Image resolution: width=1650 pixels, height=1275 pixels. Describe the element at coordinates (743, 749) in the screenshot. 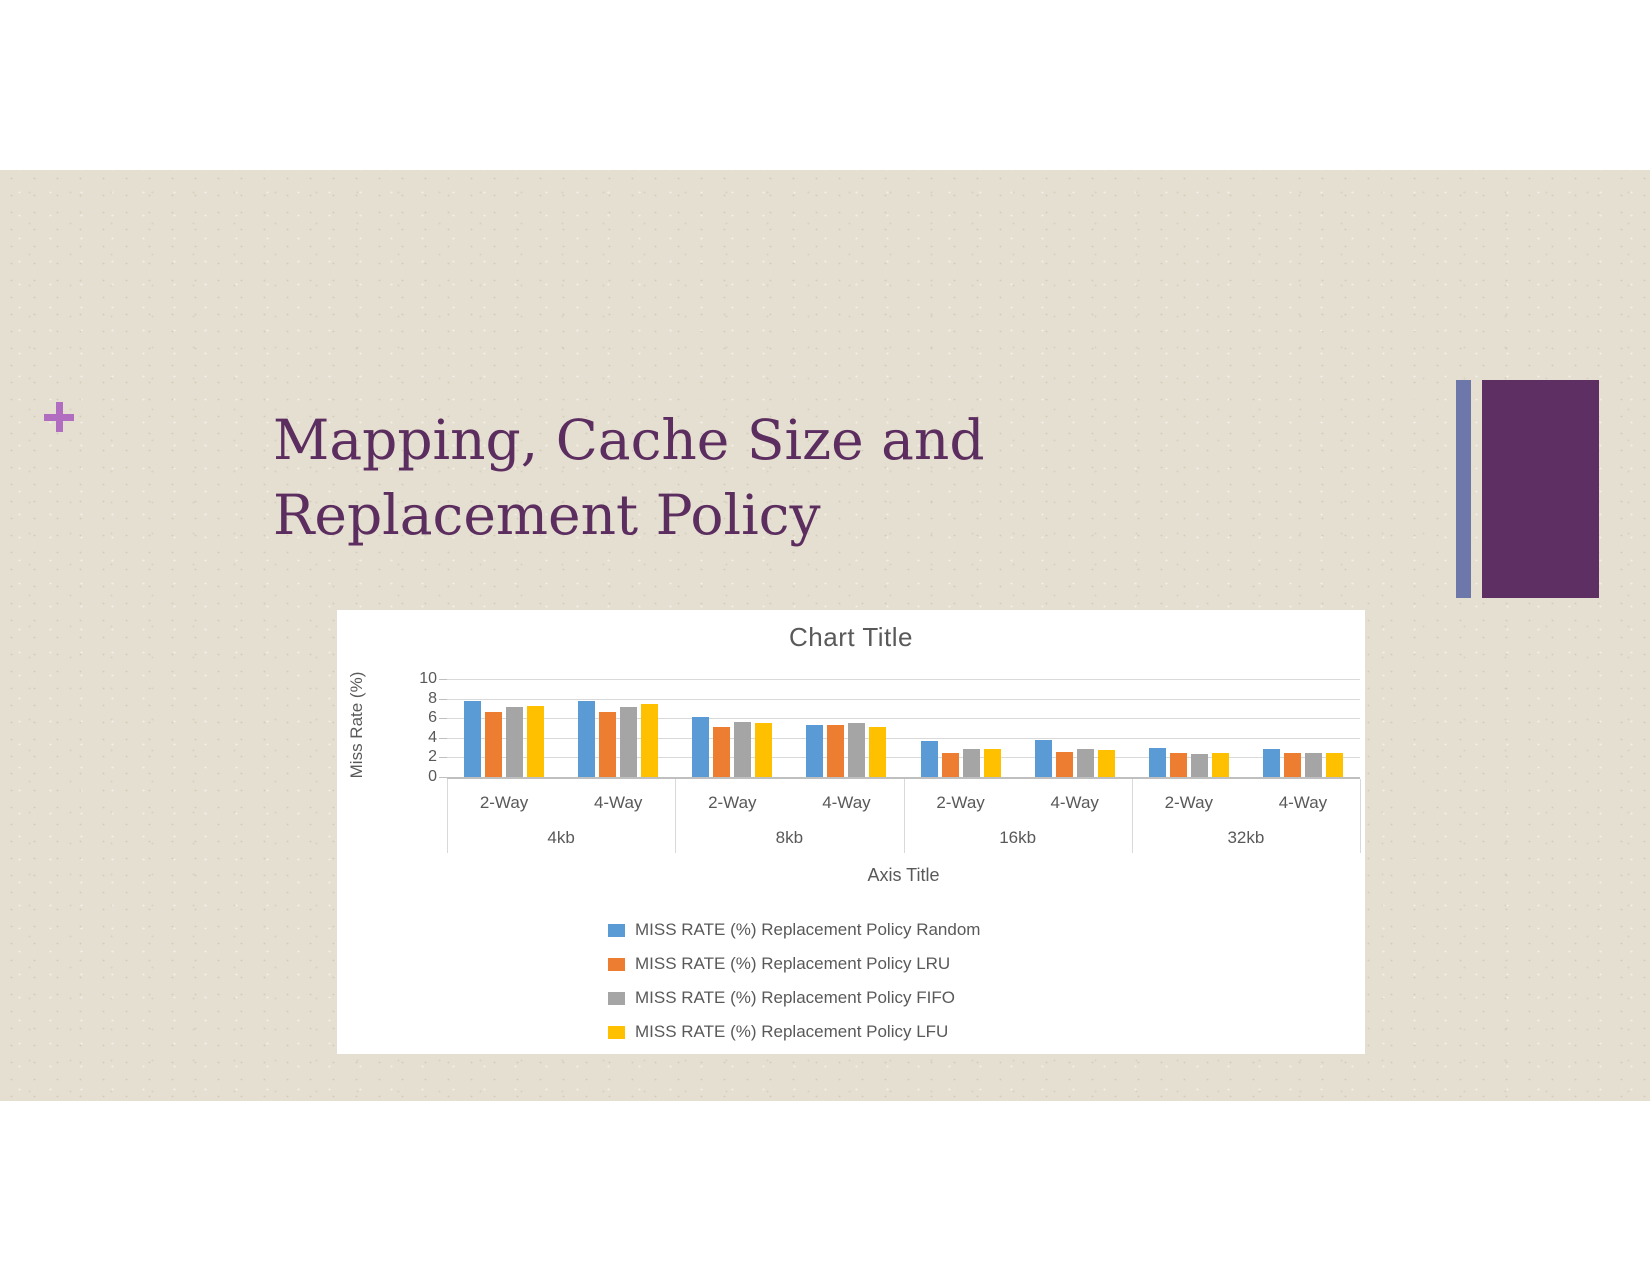

I see `bar-8kb-2-way-s2` at that location.